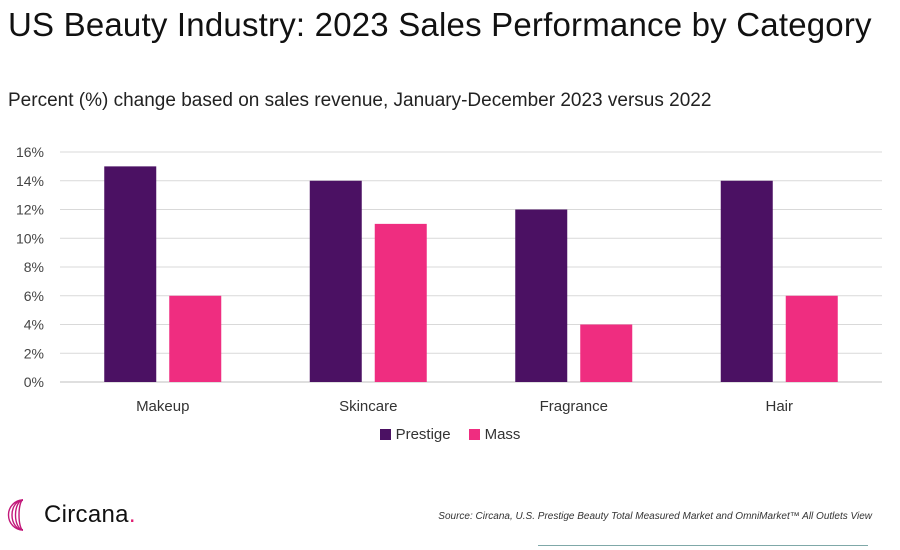  I want to click on bar-mass-skincare, so click(400, 302).